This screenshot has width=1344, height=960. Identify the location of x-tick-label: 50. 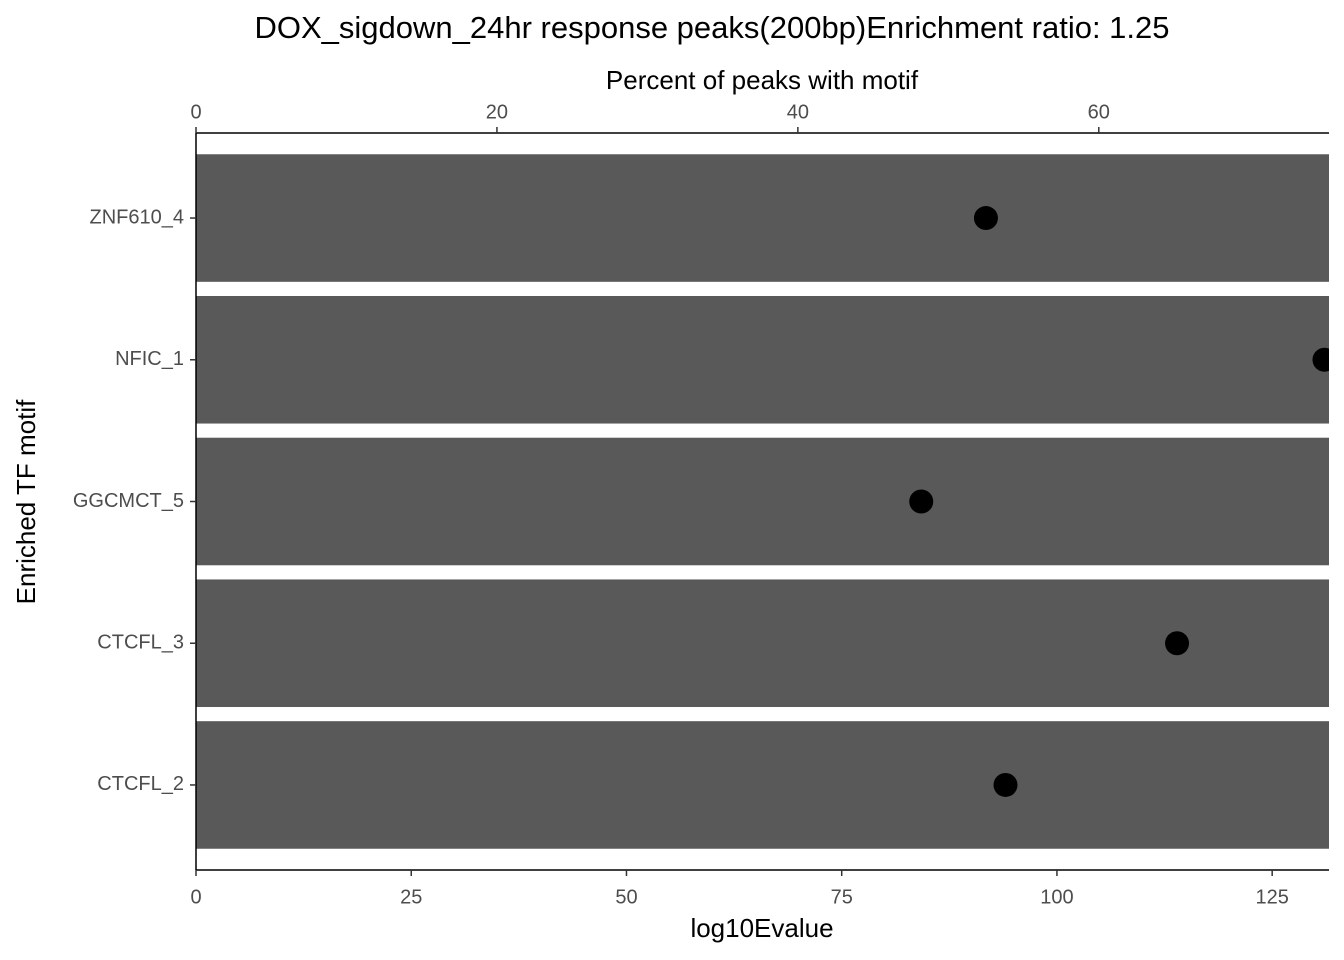
(626, 897).